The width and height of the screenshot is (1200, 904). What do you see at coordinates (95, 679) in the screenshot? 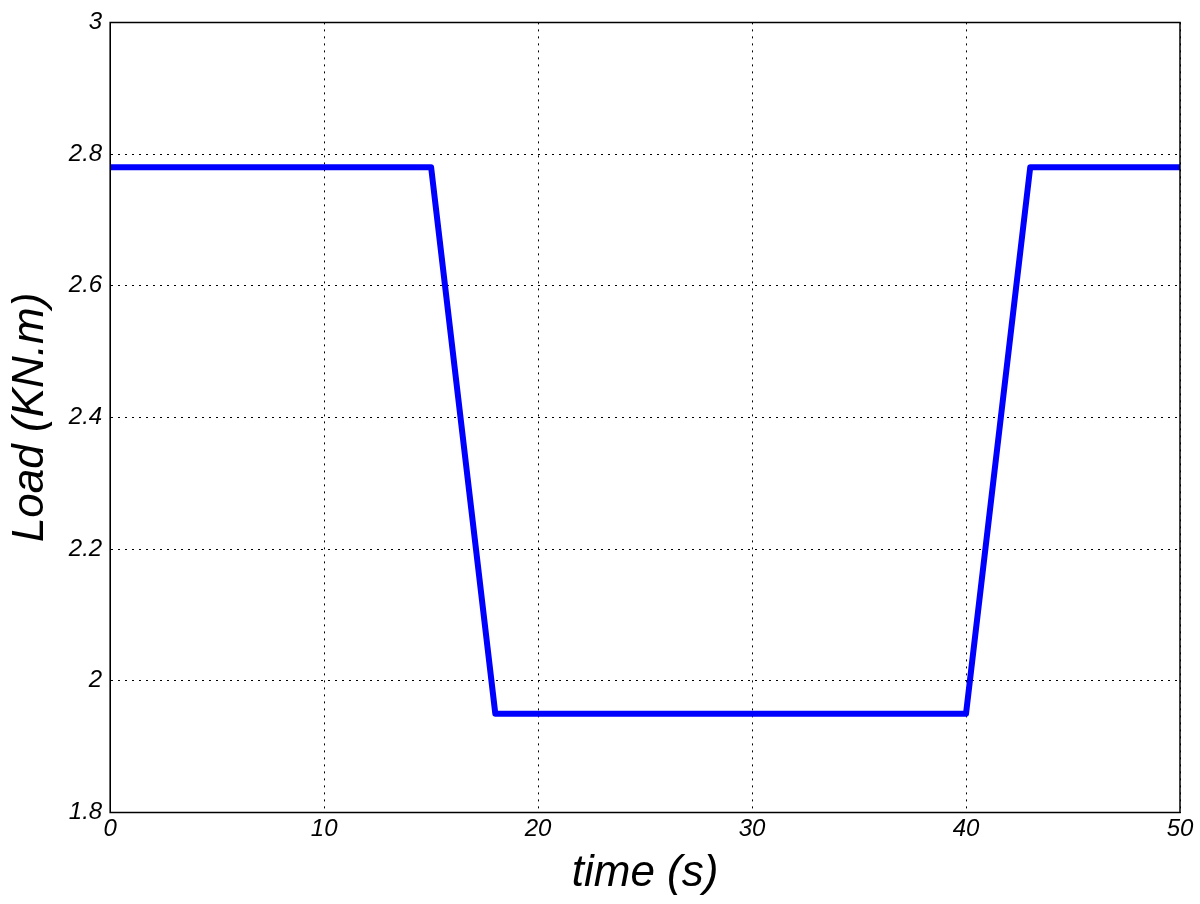
I see `y-tick-label: 2` at bounding box center [95, 679].